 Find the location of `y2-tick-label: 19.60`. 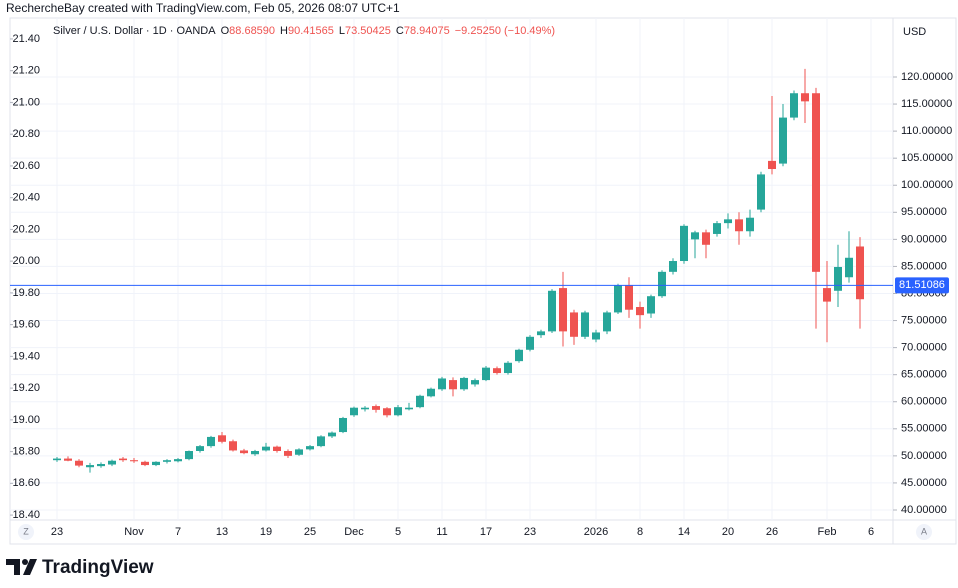

y2-tick-label: 19.60 is located at coordinates (26, 325).